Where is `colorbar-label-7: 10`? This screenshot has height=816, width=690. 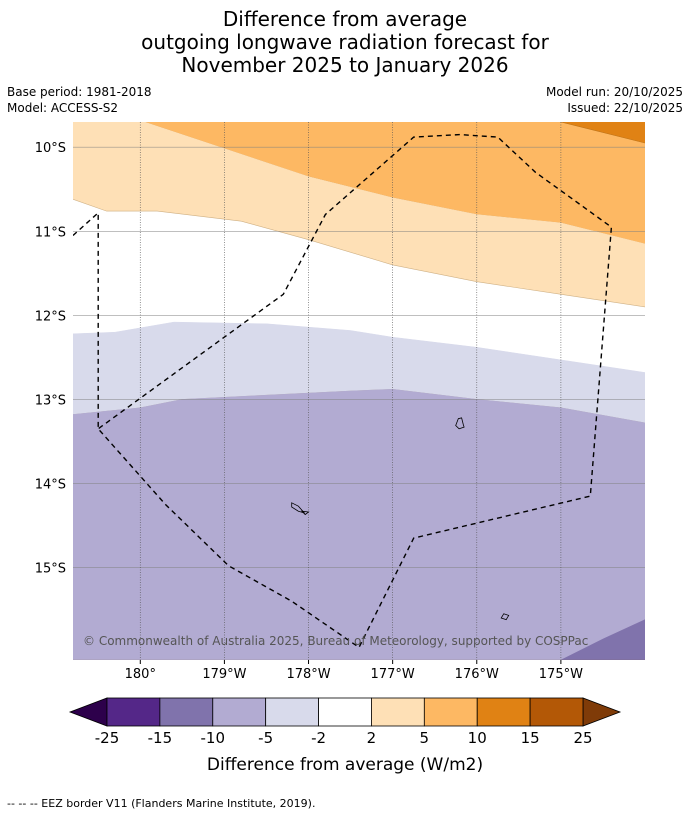 colorbar-label-7: 10 is located at coordinates (477, 738).